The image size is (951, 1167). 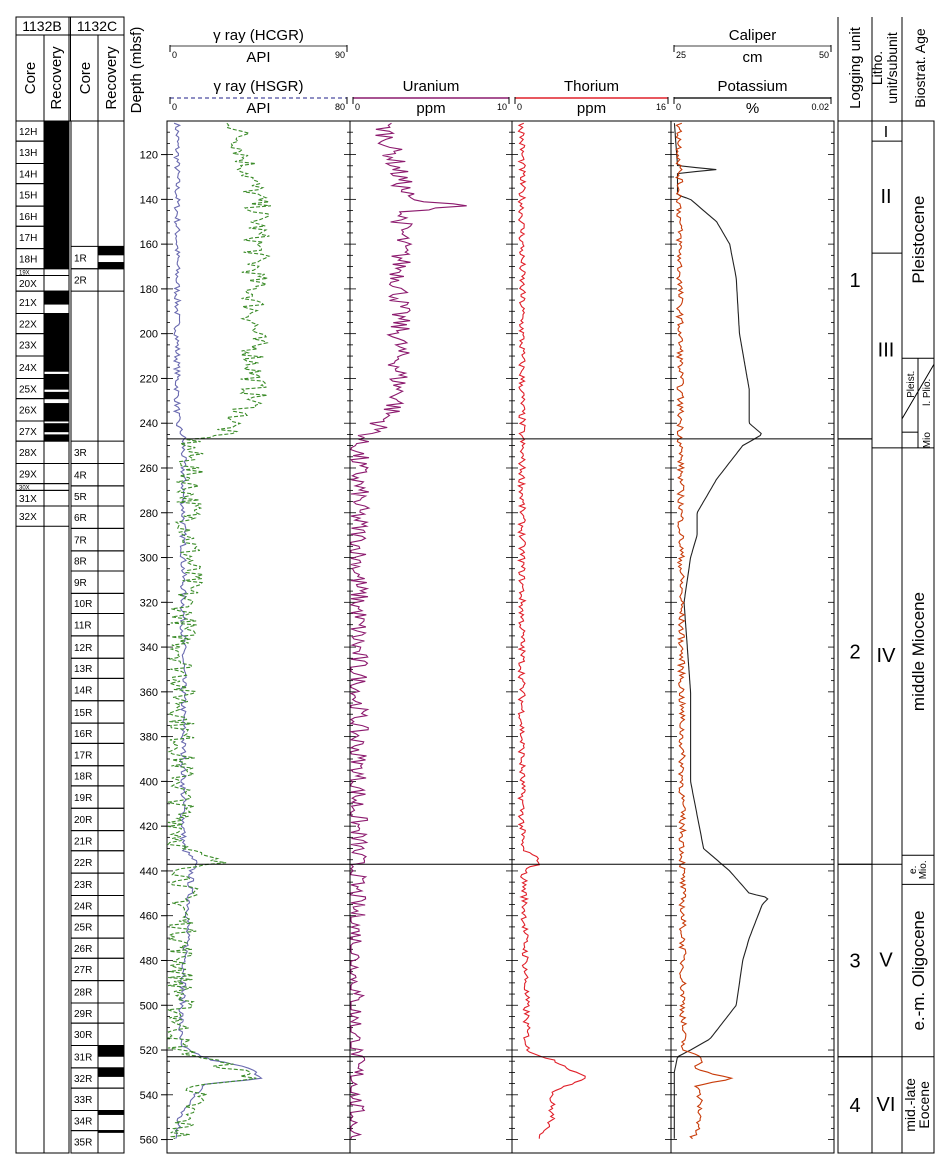 What do you see at coordinates (83, 669) in the screenshot?
I see `core-name: 13R` at bounding box center [83, 669].